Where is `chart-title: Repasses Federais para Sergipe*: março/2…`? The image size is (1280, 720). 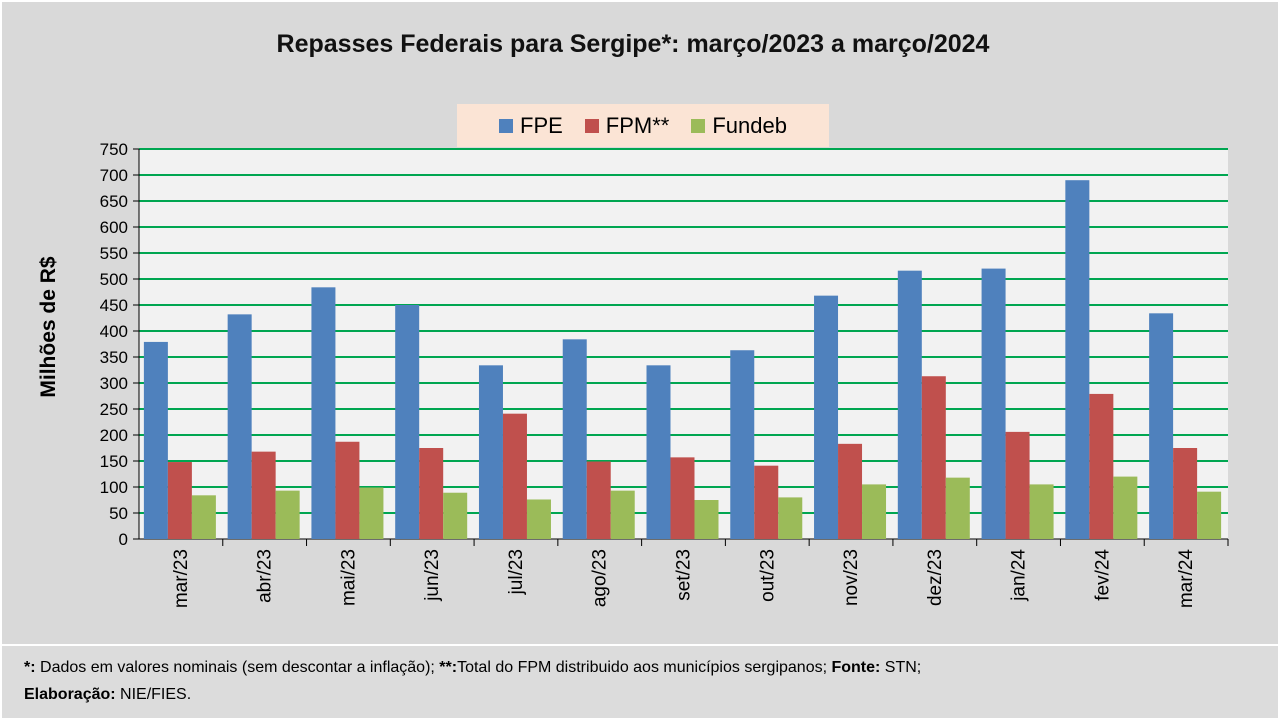 chart-title: Repasses Federais para Sergipe*: março/2… is located at coordinates (633, 44).